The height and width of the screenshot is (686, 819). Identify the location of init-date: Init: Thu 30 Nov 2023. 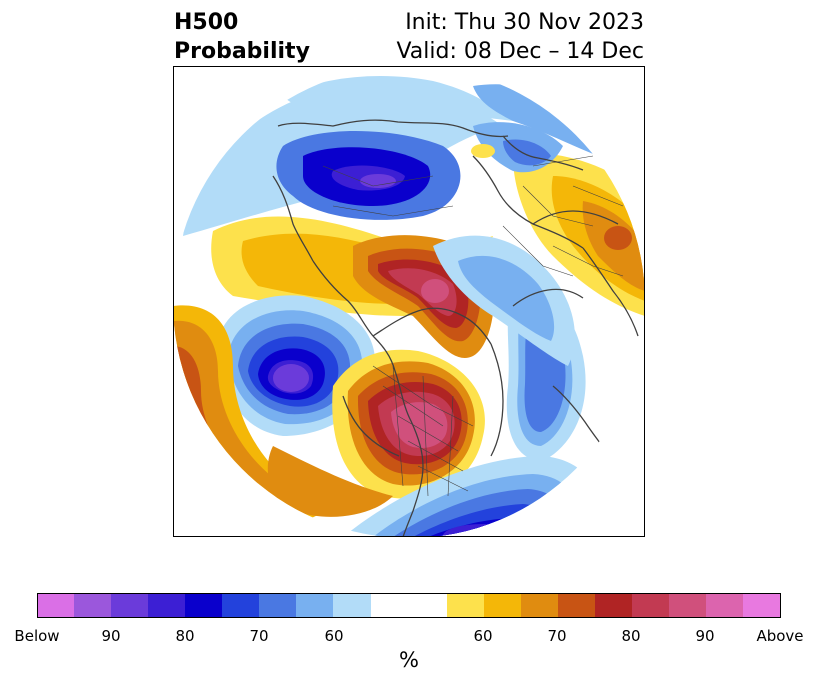
(524, 22).